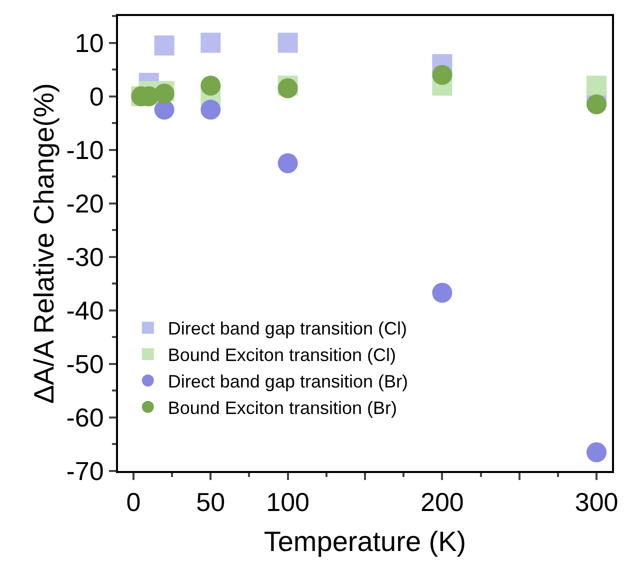  Describe the element at coordinates (288, 502) in the screenshot. I see `x-tick-label: 100` at that location.